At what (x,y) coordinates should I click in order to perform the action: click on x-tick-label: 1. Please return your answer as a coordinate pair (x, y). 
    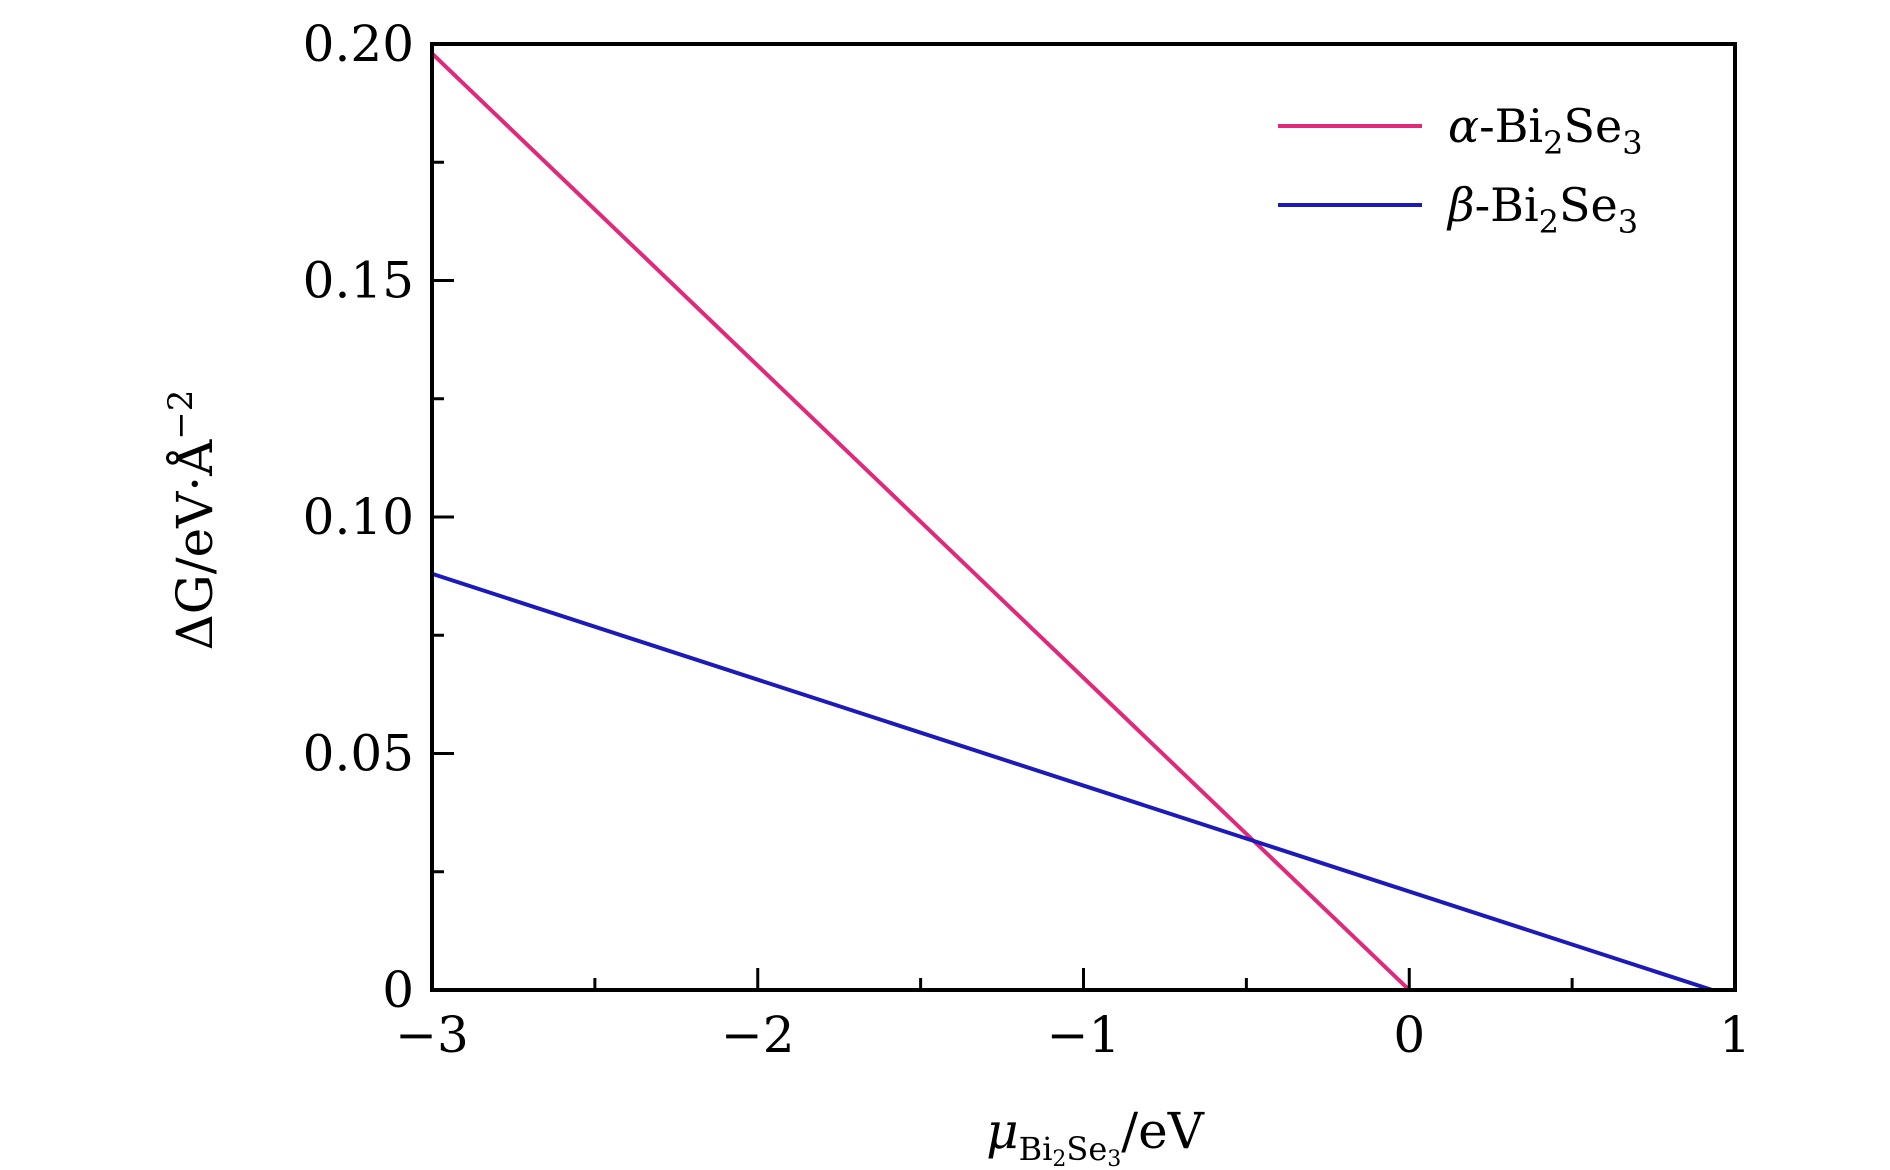
    Looking at the image, I should click on (1735, 1035).